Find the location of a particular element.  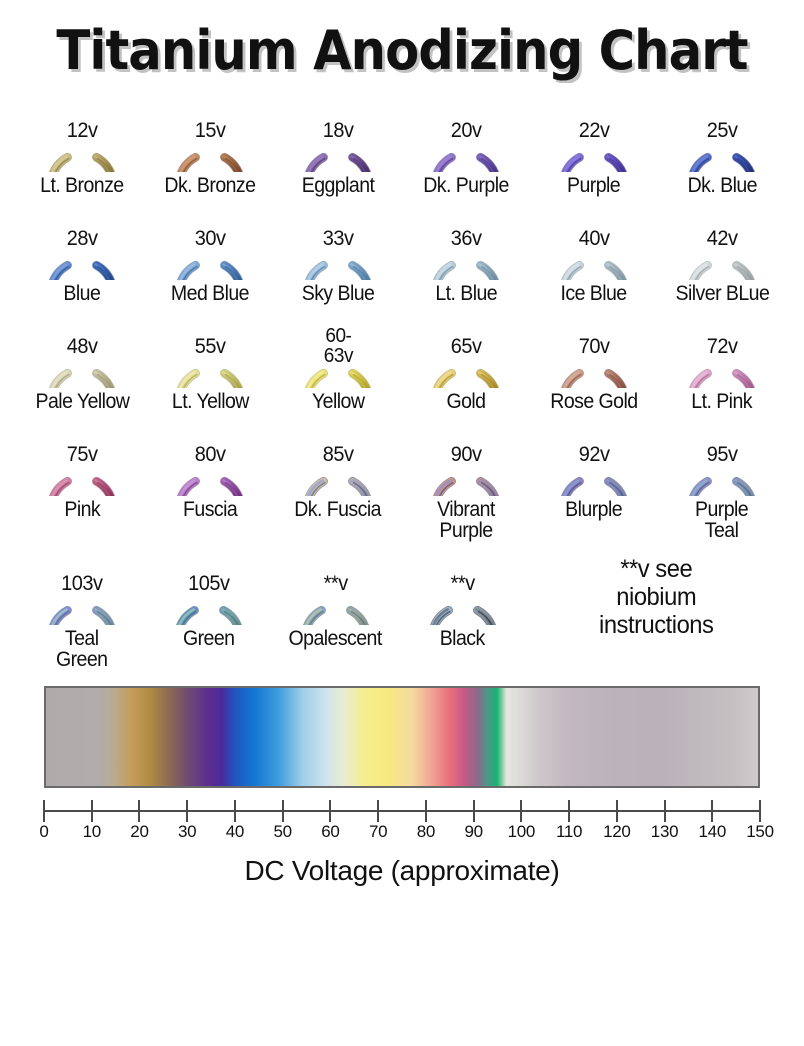

ring-color-name: Purple is located at coordinates (594, 185).